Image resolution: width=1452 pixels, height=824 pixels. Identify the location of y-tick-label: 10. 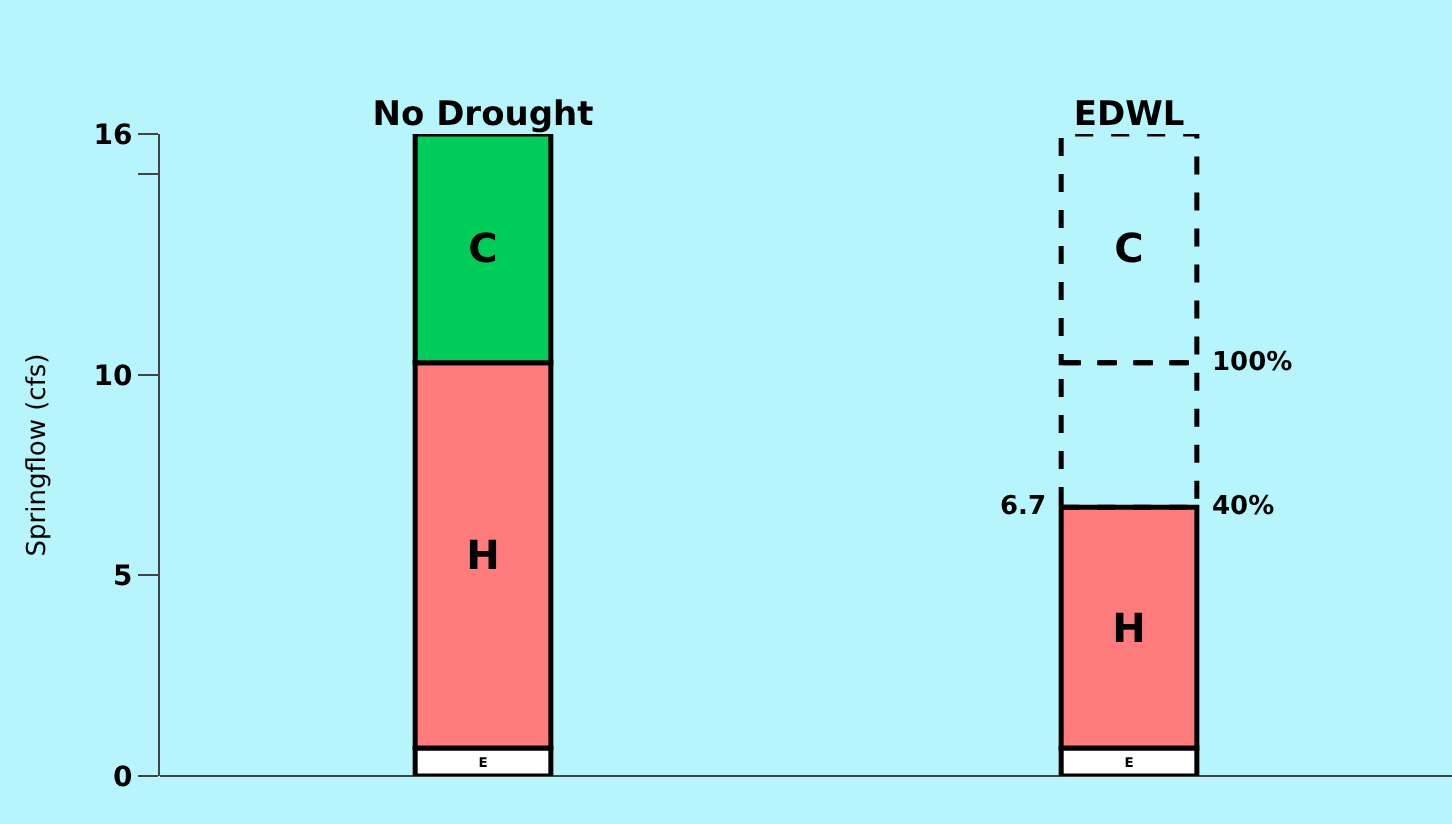
(113, 376).